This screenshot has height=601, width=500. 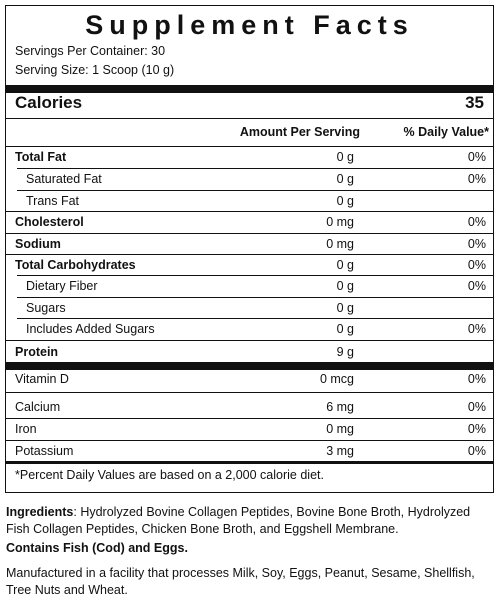 I want to click on calories-value: 35, so click(x=474, y=102).